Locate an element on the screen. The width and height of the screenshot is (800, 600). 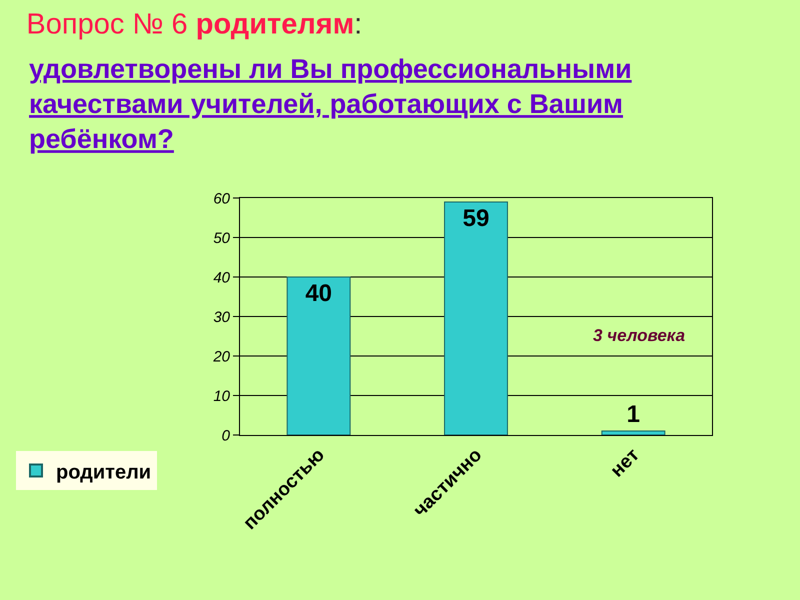
data-label: 59 is located at coordinates (476, 218).